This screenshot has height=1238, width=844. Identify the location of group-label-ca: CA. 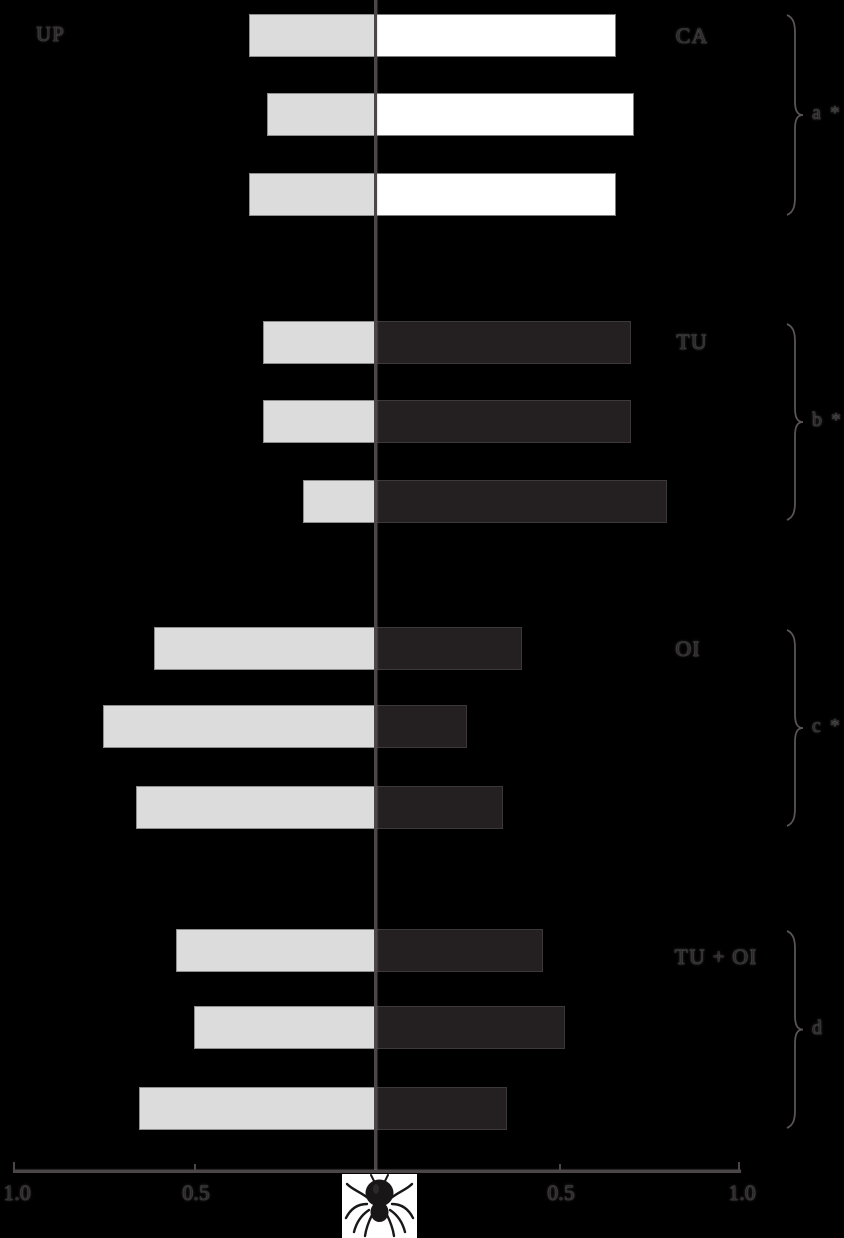
(692, 35).